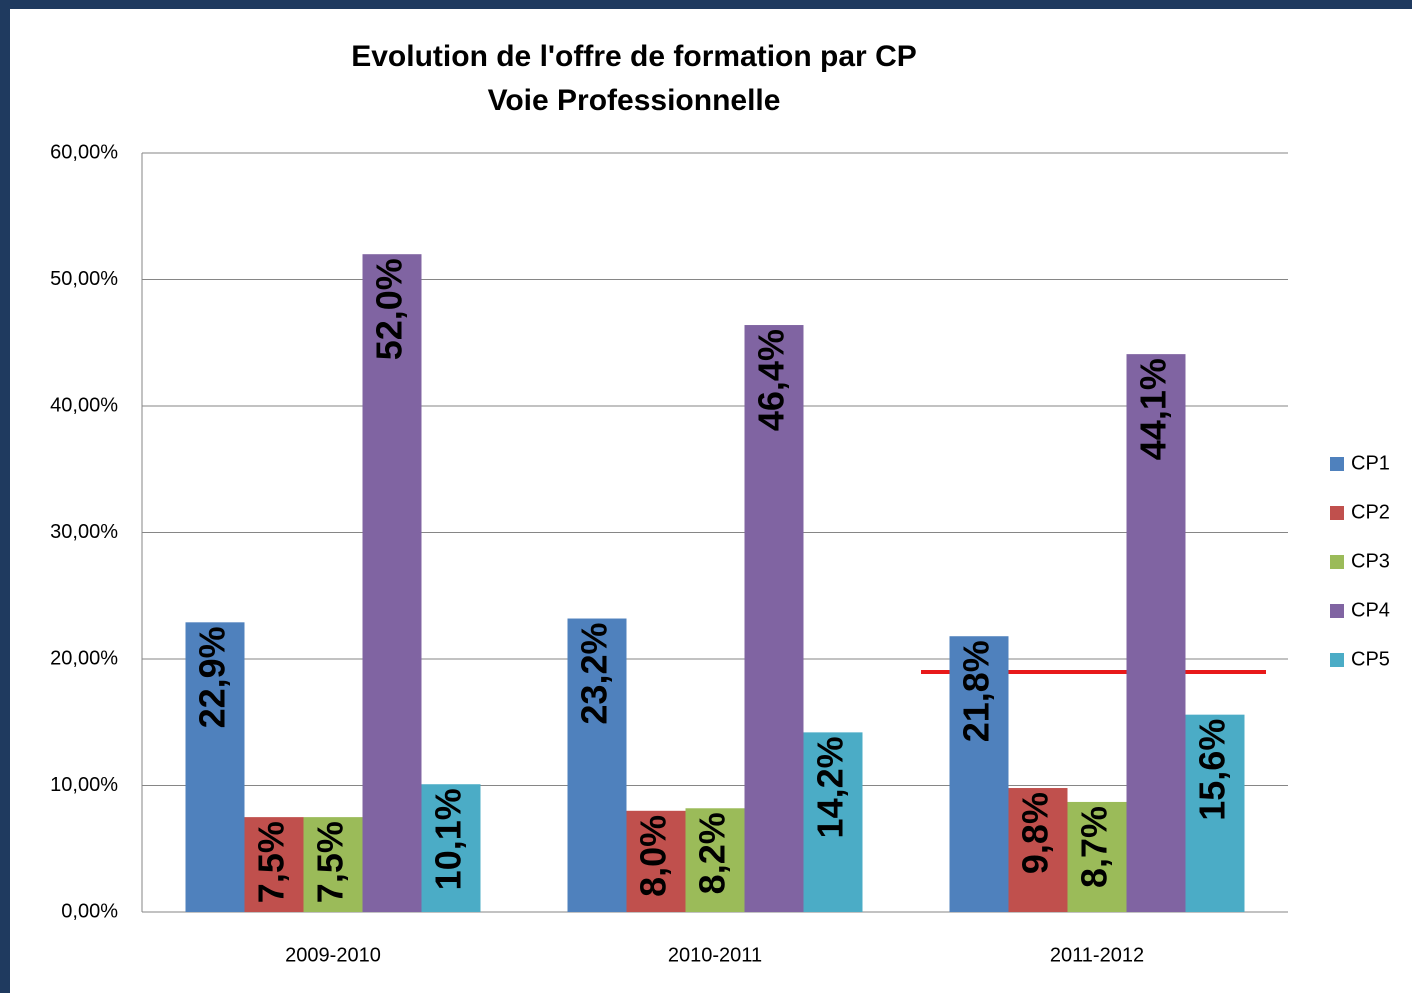 The image size is (1412, 993). What do you see at coordinates (84, 532) in the screenshot?
I see `y-tick-label: 30,00%` at bounding box center [84, 532].